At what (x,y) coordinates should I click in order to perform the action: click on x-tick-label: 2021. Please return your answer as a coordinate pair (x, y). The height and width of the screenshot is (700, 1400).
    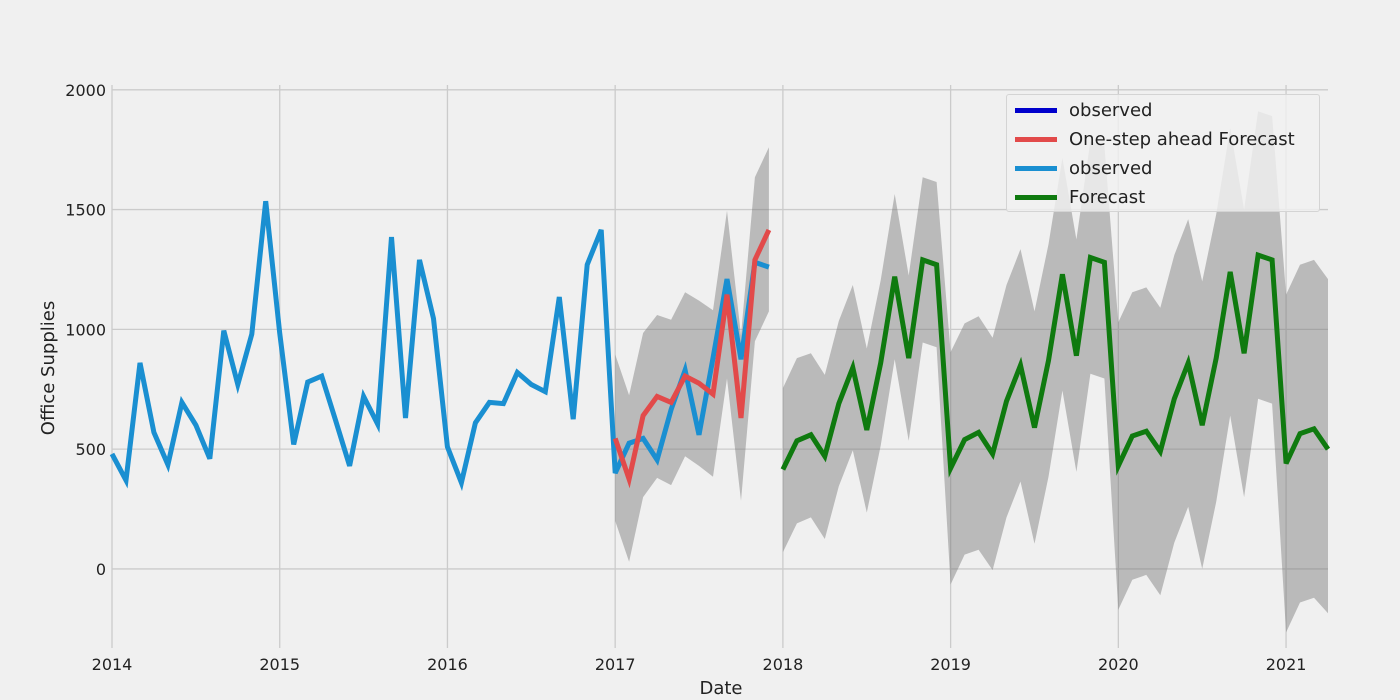
    Looking at the image, I should click on (1286, 664).